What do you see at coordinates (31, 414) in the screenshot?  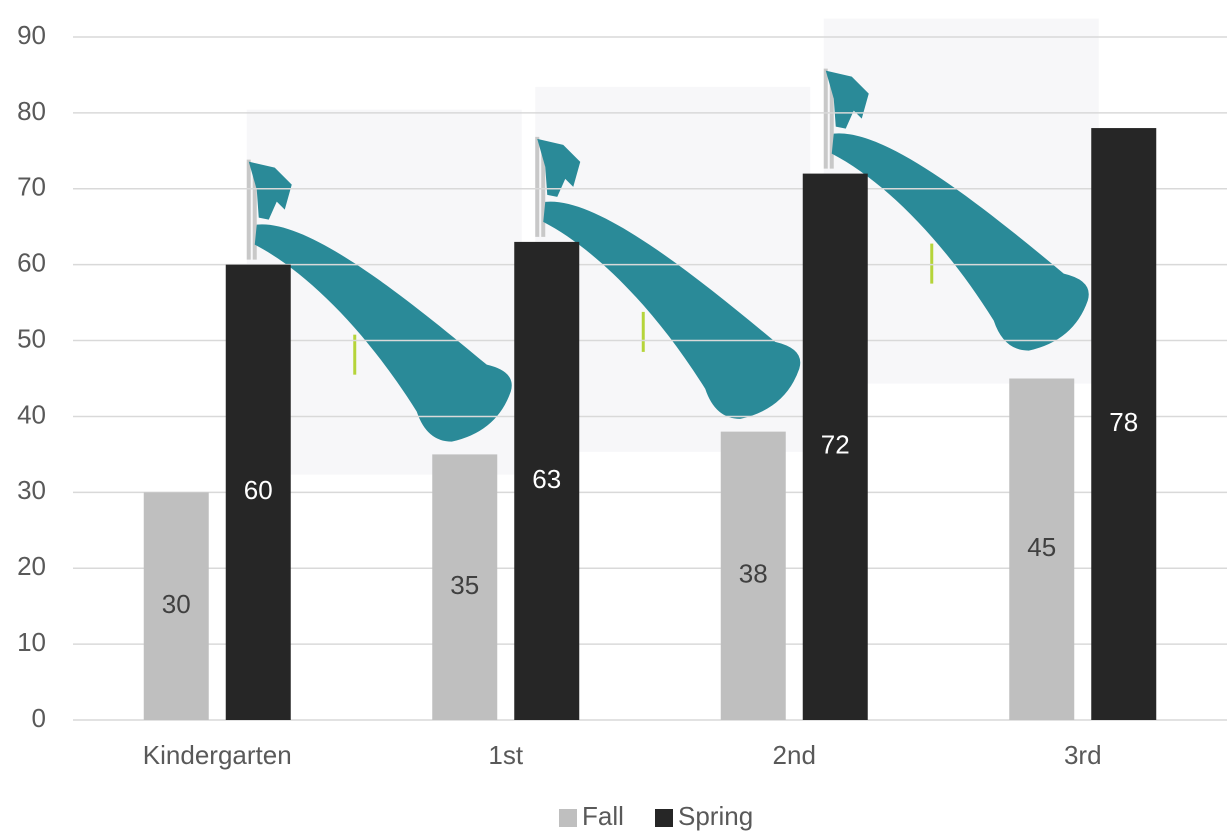 I see `y-tick-label: 40` at bounding box center [31, 414].